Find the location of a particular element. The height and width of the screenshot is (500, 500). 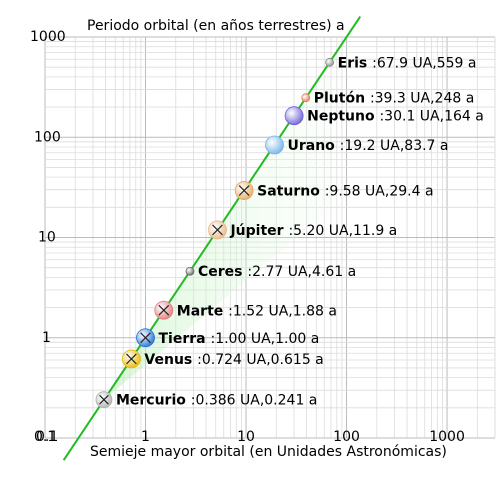

y-tick-label: 1 is located at coordinates (46, 338).